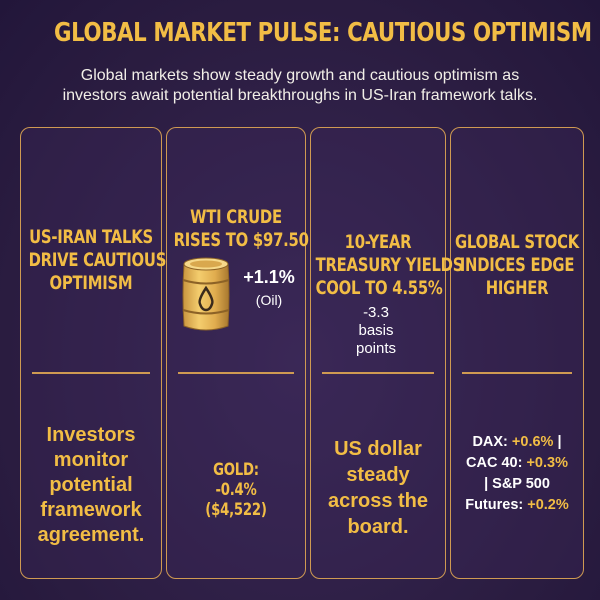 This screenshot has width=600, height=600. Describe the element at coordinates (532, 442) in the screenshot. I see `stock-value: +0.6%` at that location.